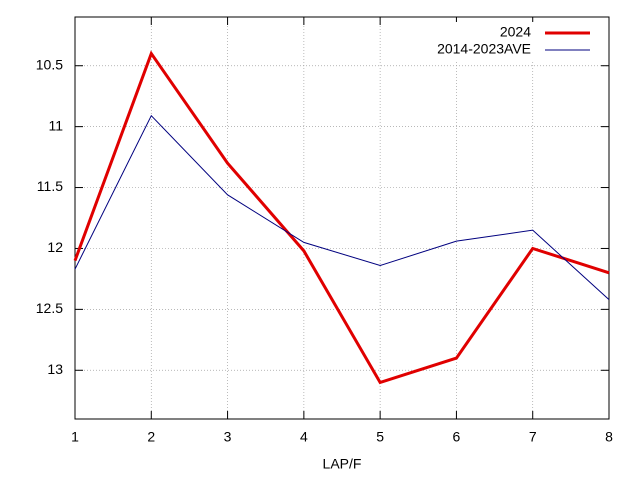  I want to click on y-tick-label: 11, so click(55, 125).